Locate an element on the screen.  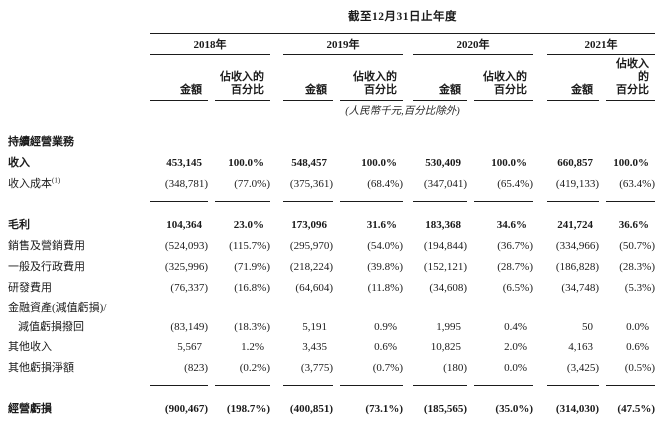
table-cell: (3,425) is located at coordinates (582, 368).